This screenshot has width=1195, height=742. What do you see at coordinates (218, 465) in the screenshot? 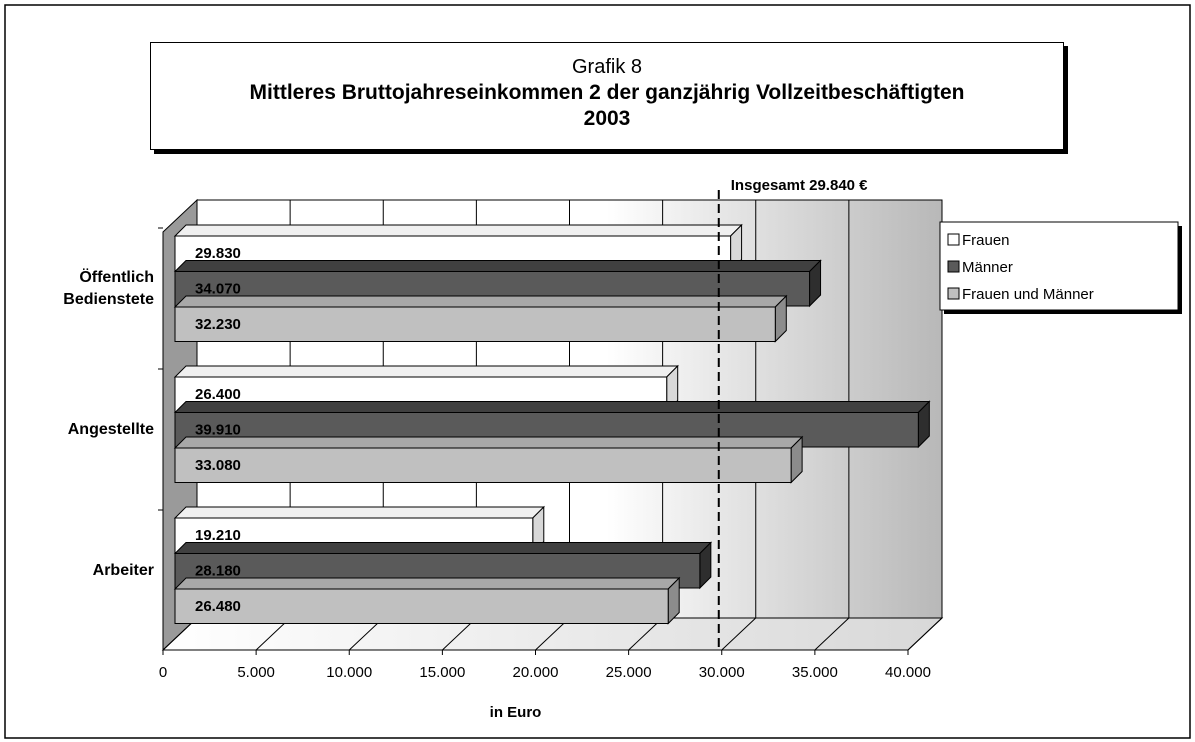
I see `data-label: 33.080` at bounding box center [218, 465].